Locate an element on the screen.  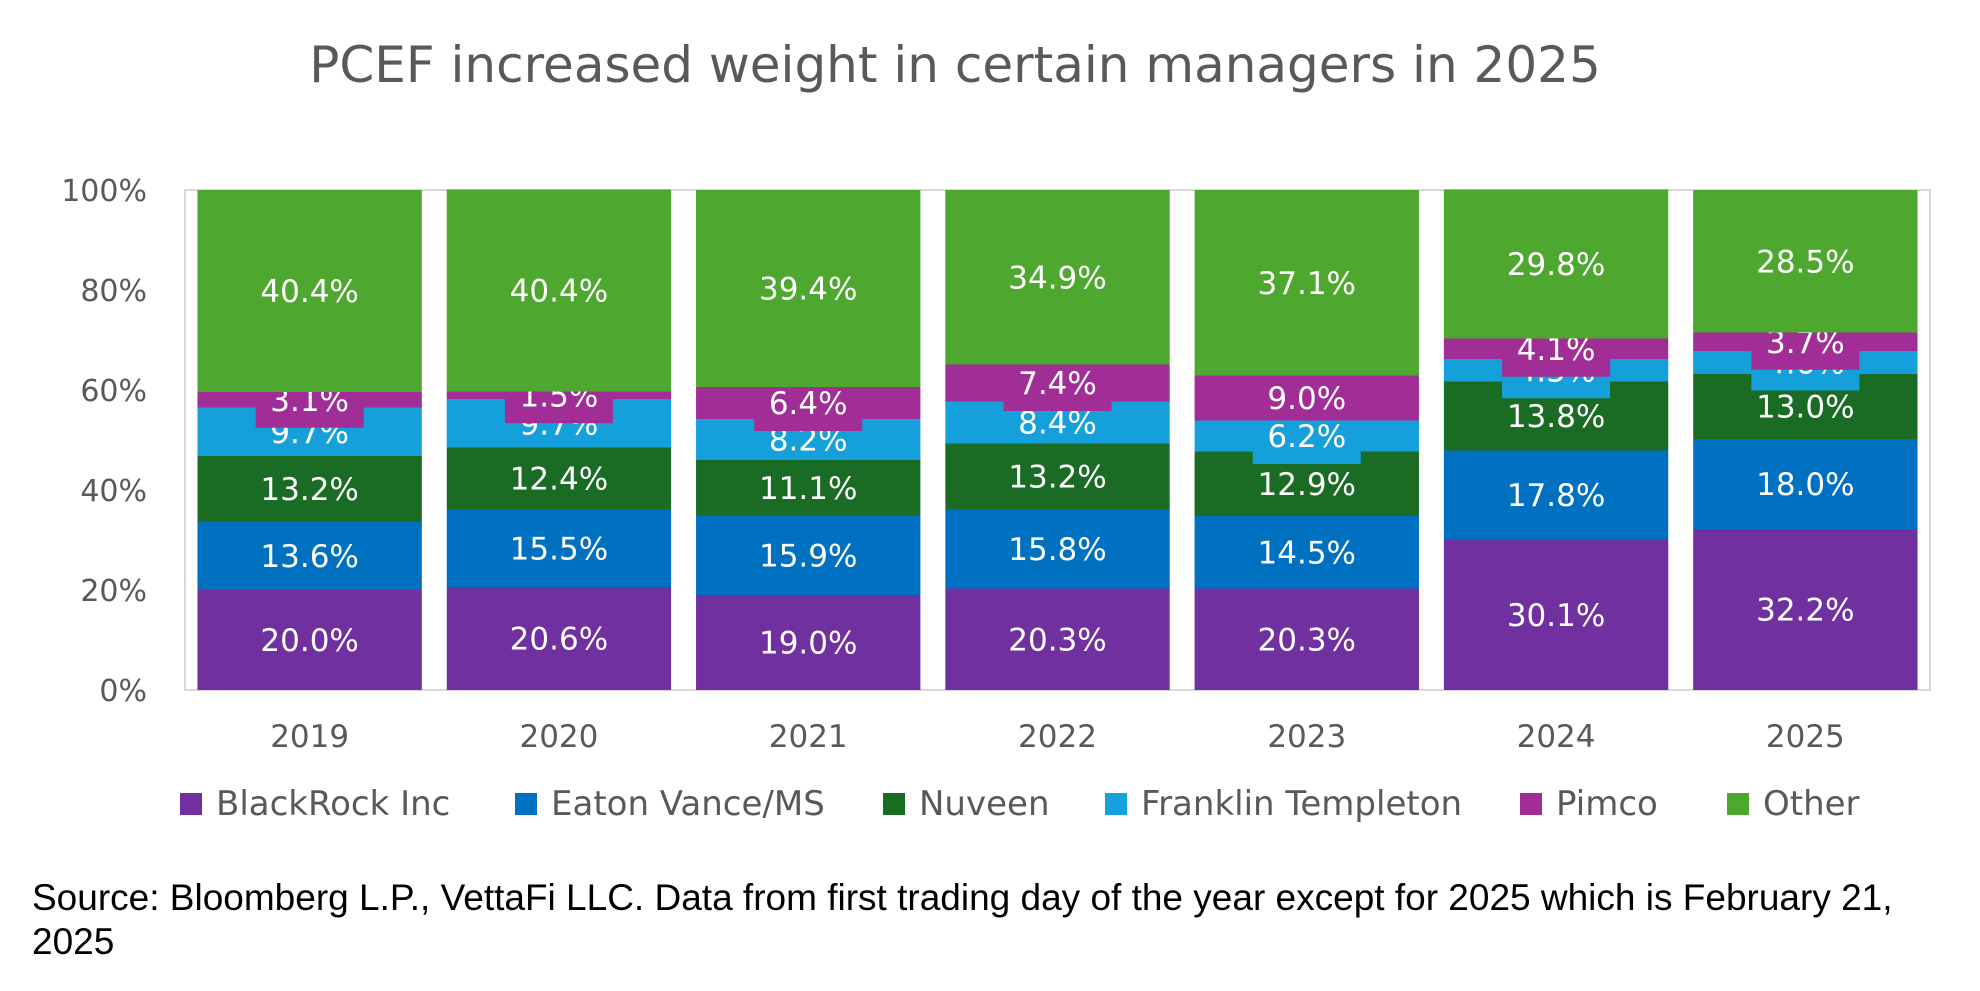
y-tick-label: 80% is located at coordinates (113, 291).